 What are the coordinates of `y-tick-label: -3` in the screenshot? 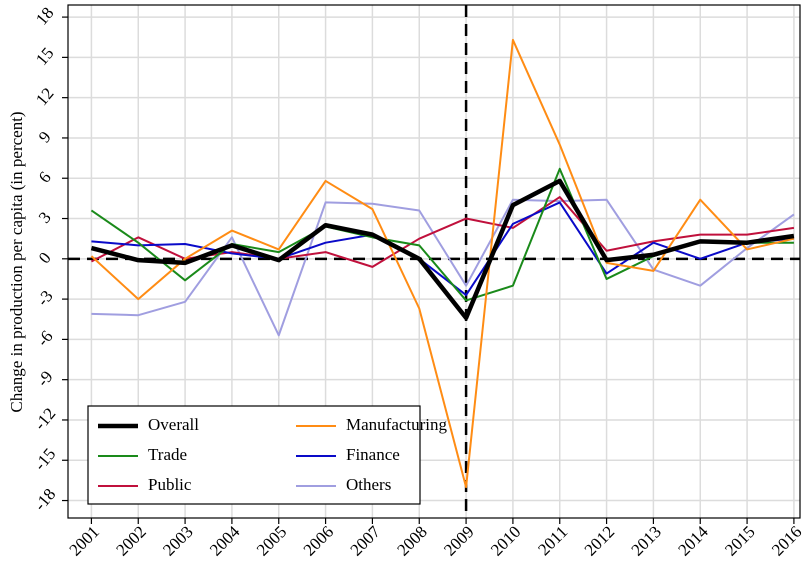 It's located at (45, 298).